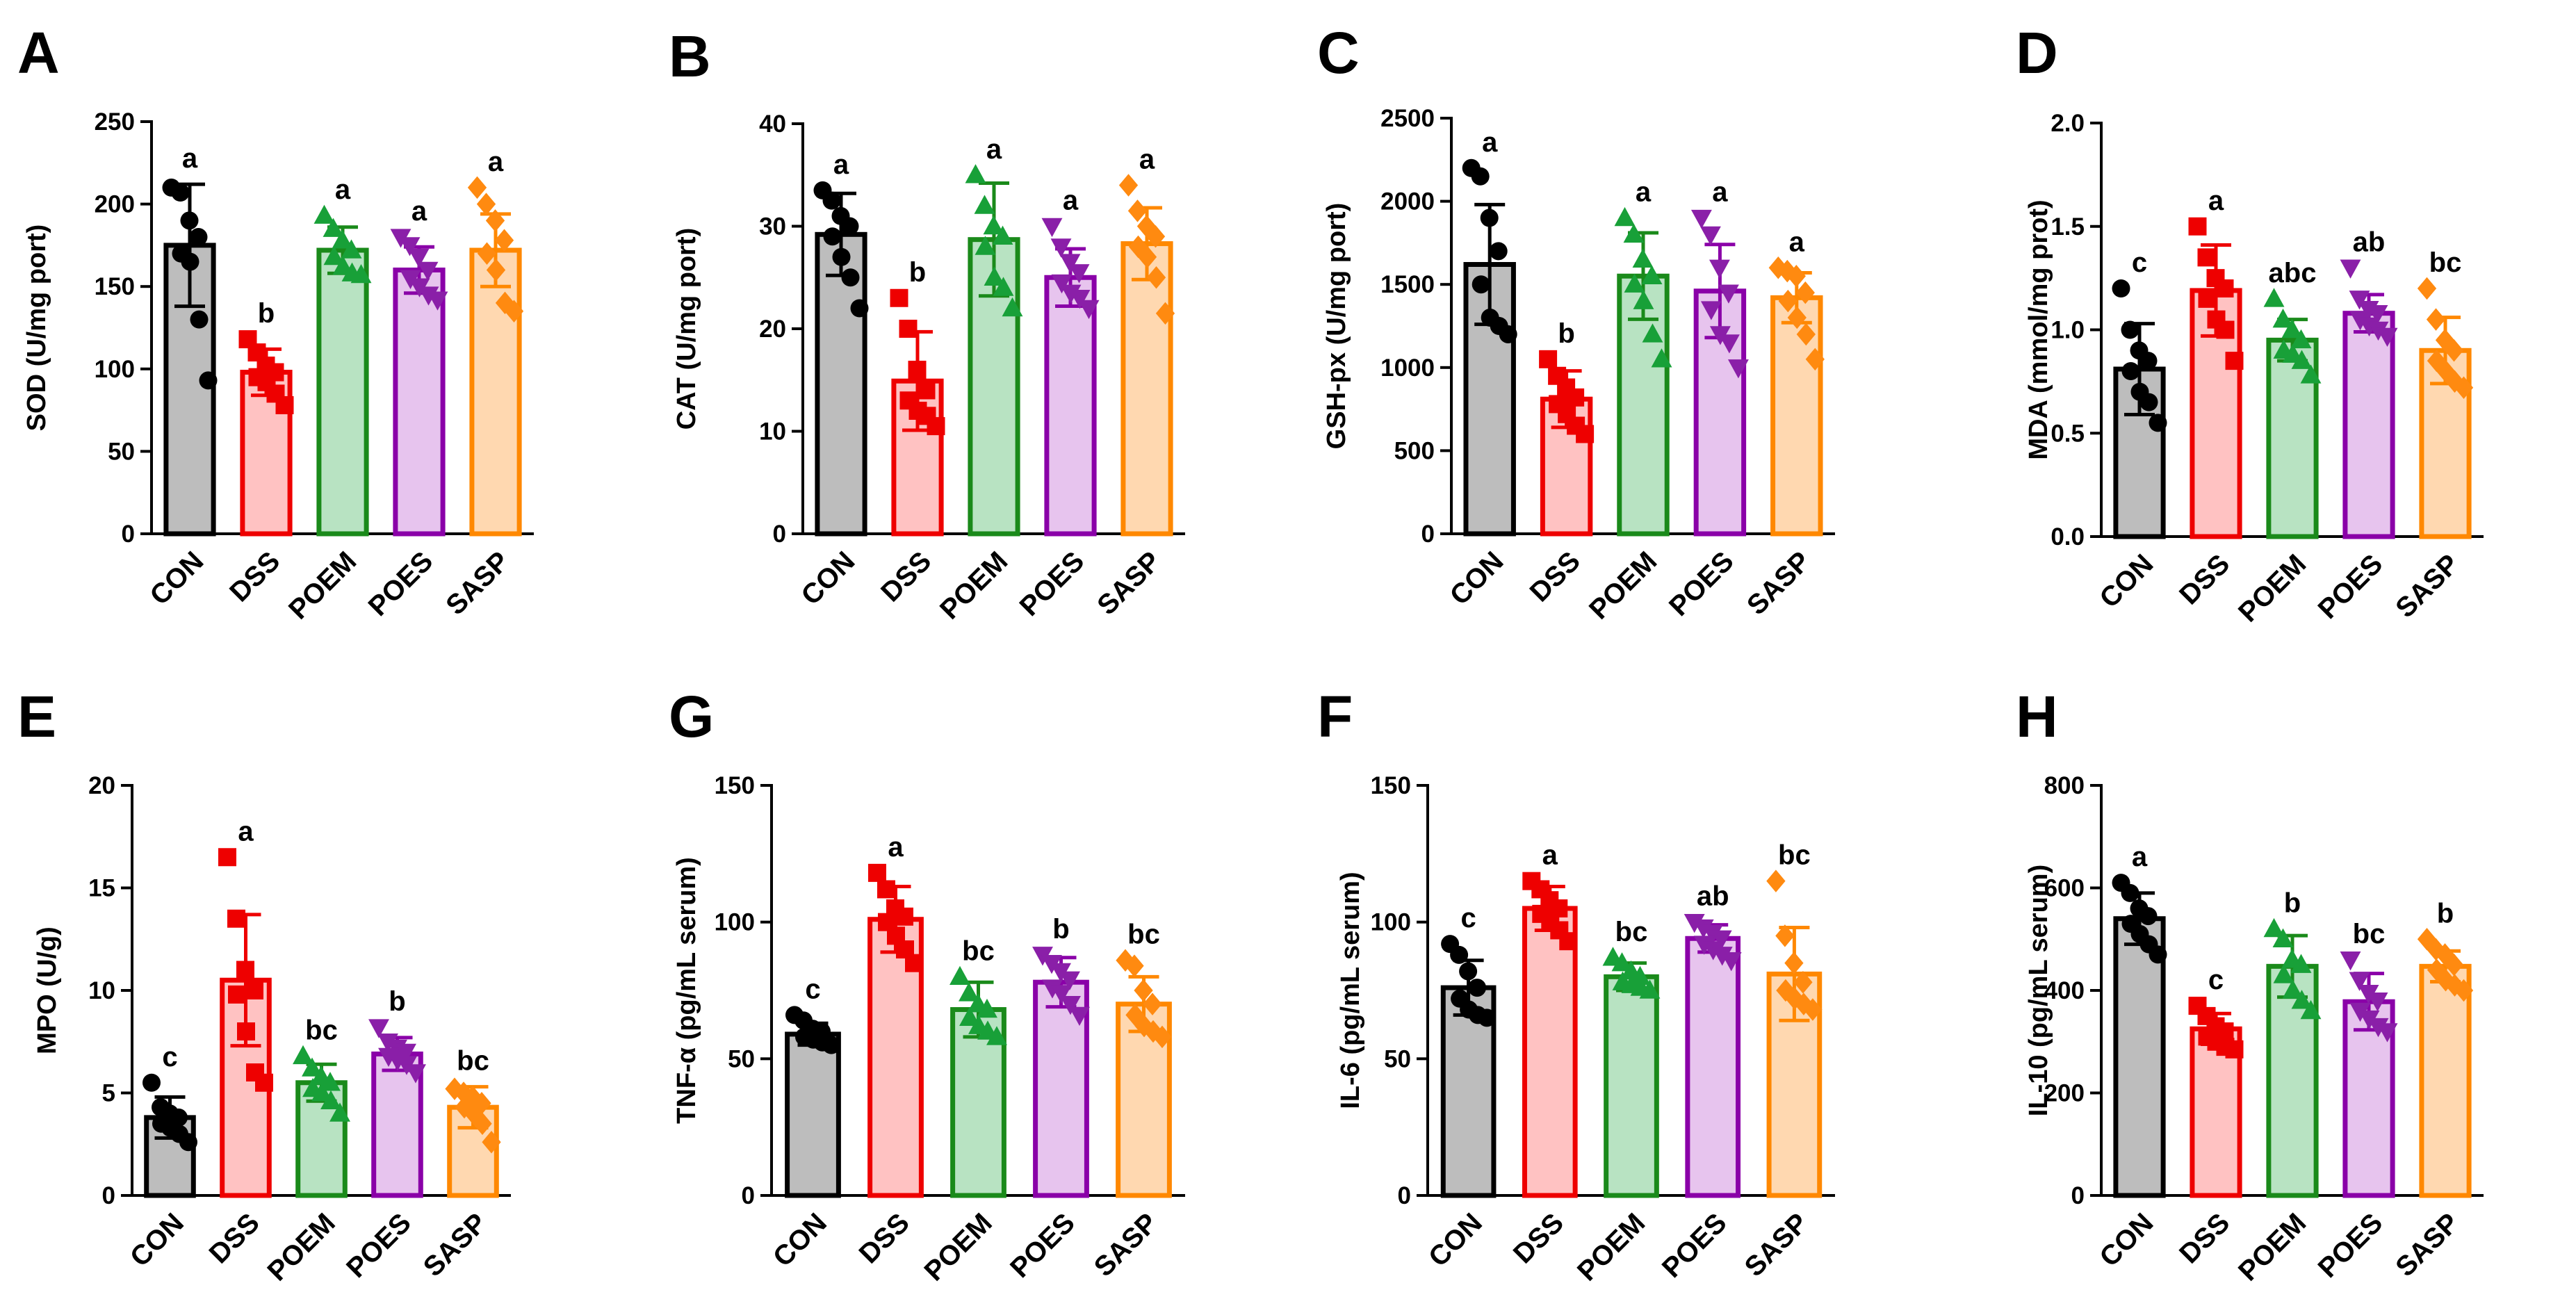 This screenshot has width=2576, height=1315. I want to click on y-tick-label: 0.5, so click(2068, 434).